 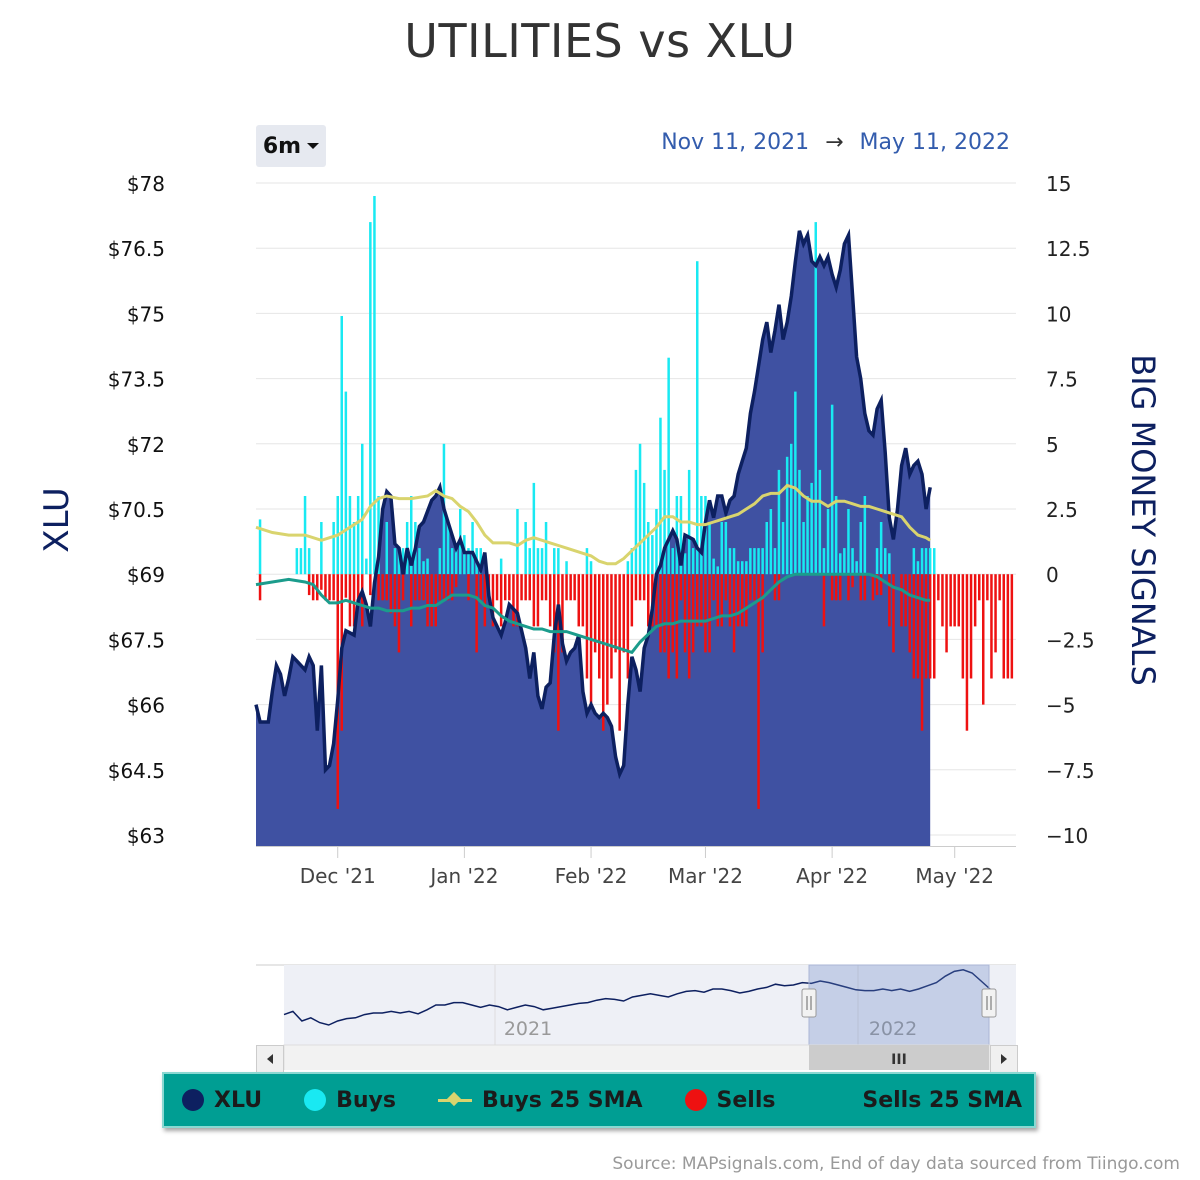 I want to click on x-axis-tick-label: Jan '22, so click(x=463, y=876).